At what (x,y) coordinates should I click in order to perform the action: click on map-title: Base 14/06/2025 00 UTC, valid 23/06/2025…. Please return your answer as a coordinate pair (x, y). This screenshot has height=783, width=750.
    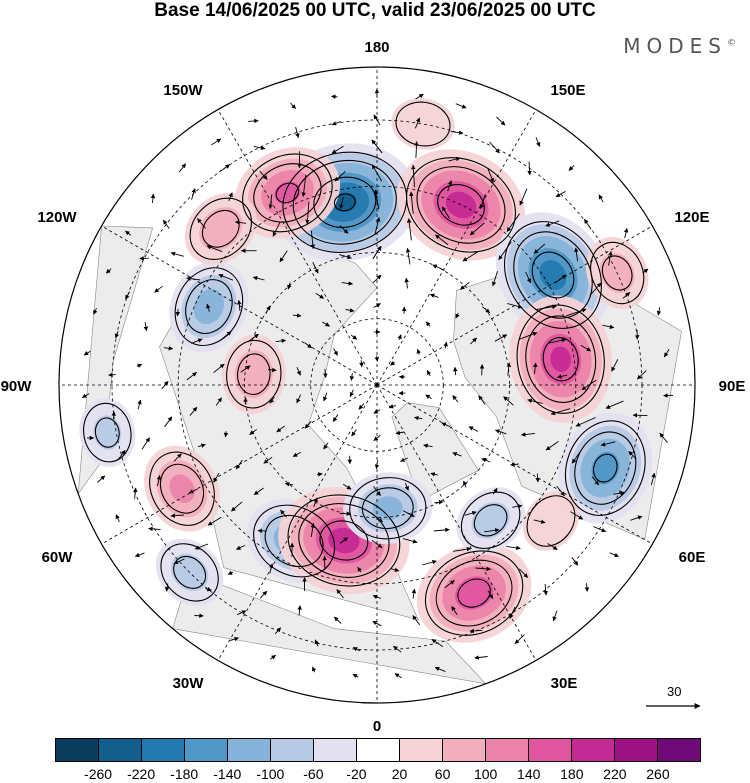
    Looking at the image, I should click on (375, 10).